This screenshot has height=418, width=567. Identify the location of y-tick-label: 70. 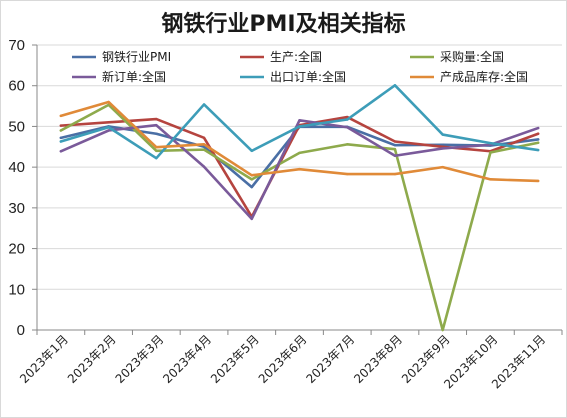
(16, 45).